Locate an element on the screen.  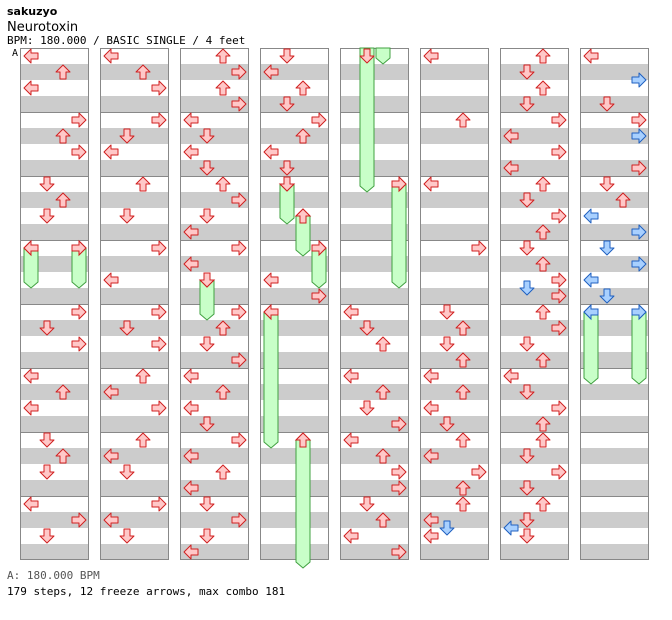
chart-meta: BPM: 180.000 / BASIC SINGLE / 4 feet is located at coordinates (126, 40).